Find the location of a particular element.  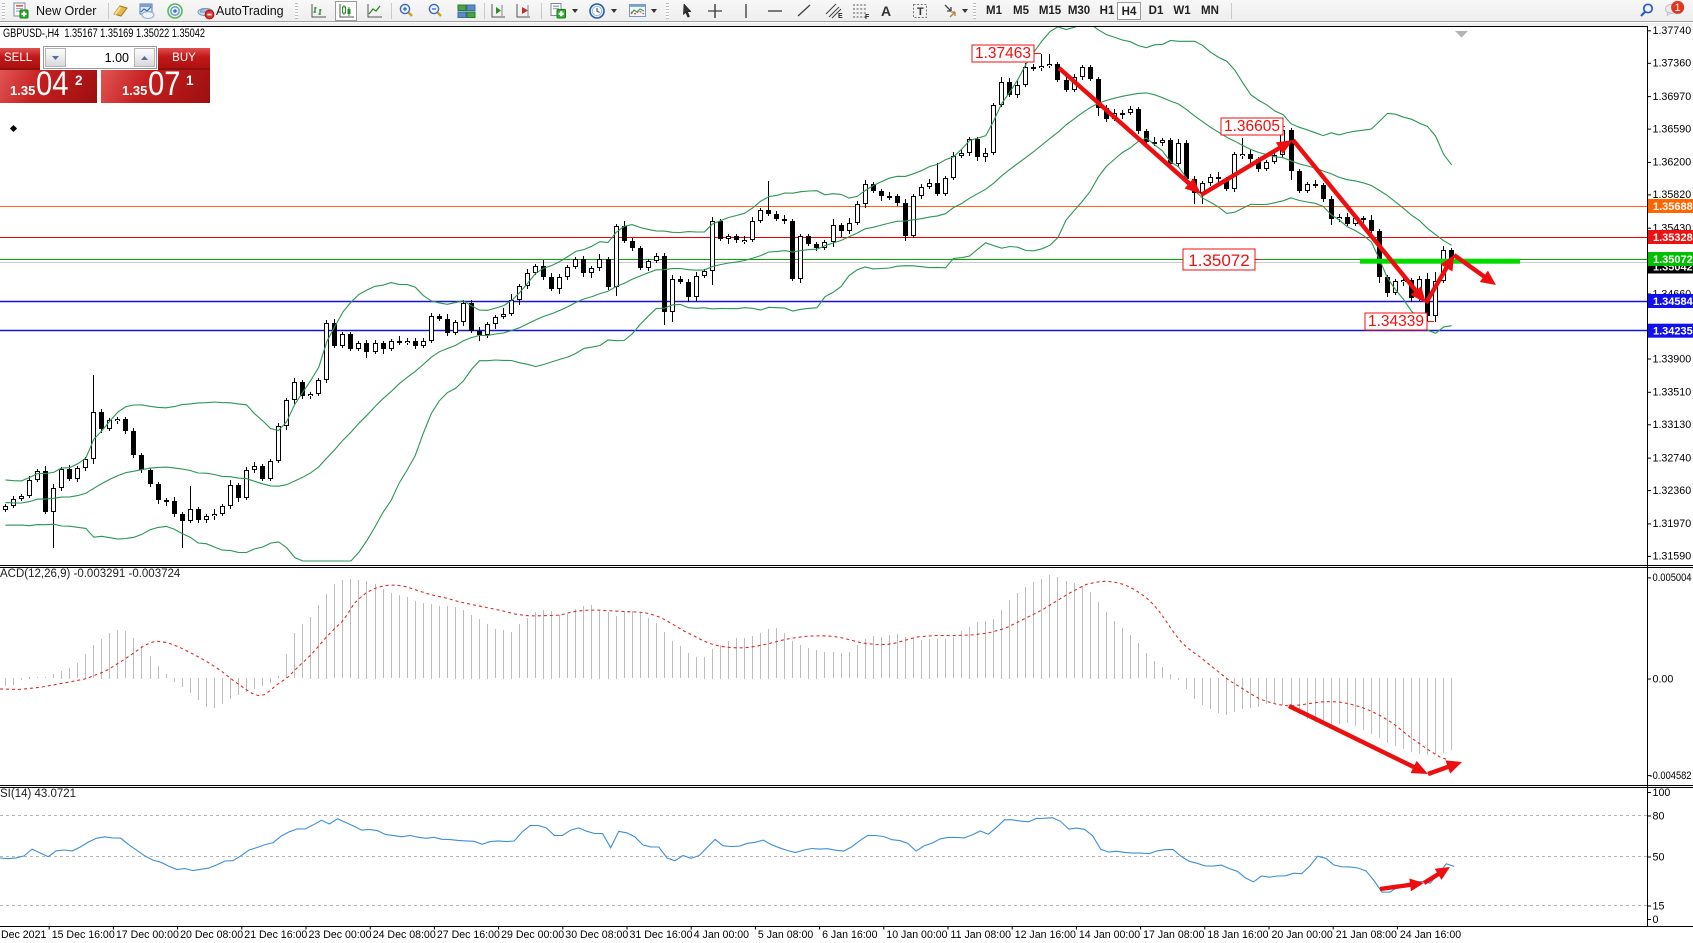

svg-text: 4 Jan 00:00 is located at coordinates (721, 935).